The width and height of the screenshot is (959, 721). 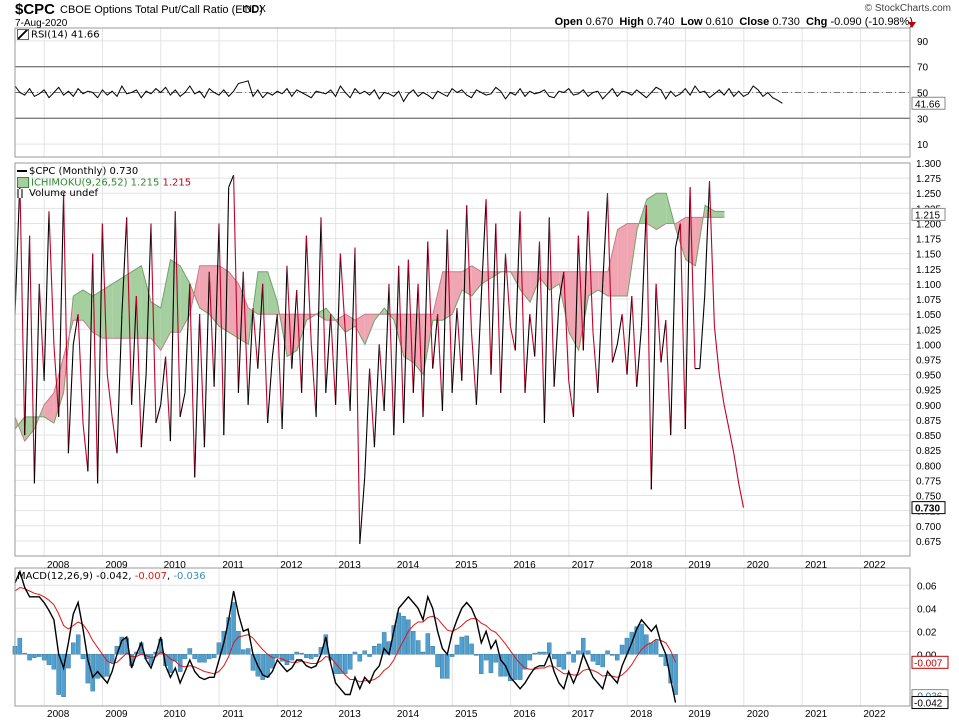 I want to click on price-x-tick-label: 2019, so click(x=699, y=565).